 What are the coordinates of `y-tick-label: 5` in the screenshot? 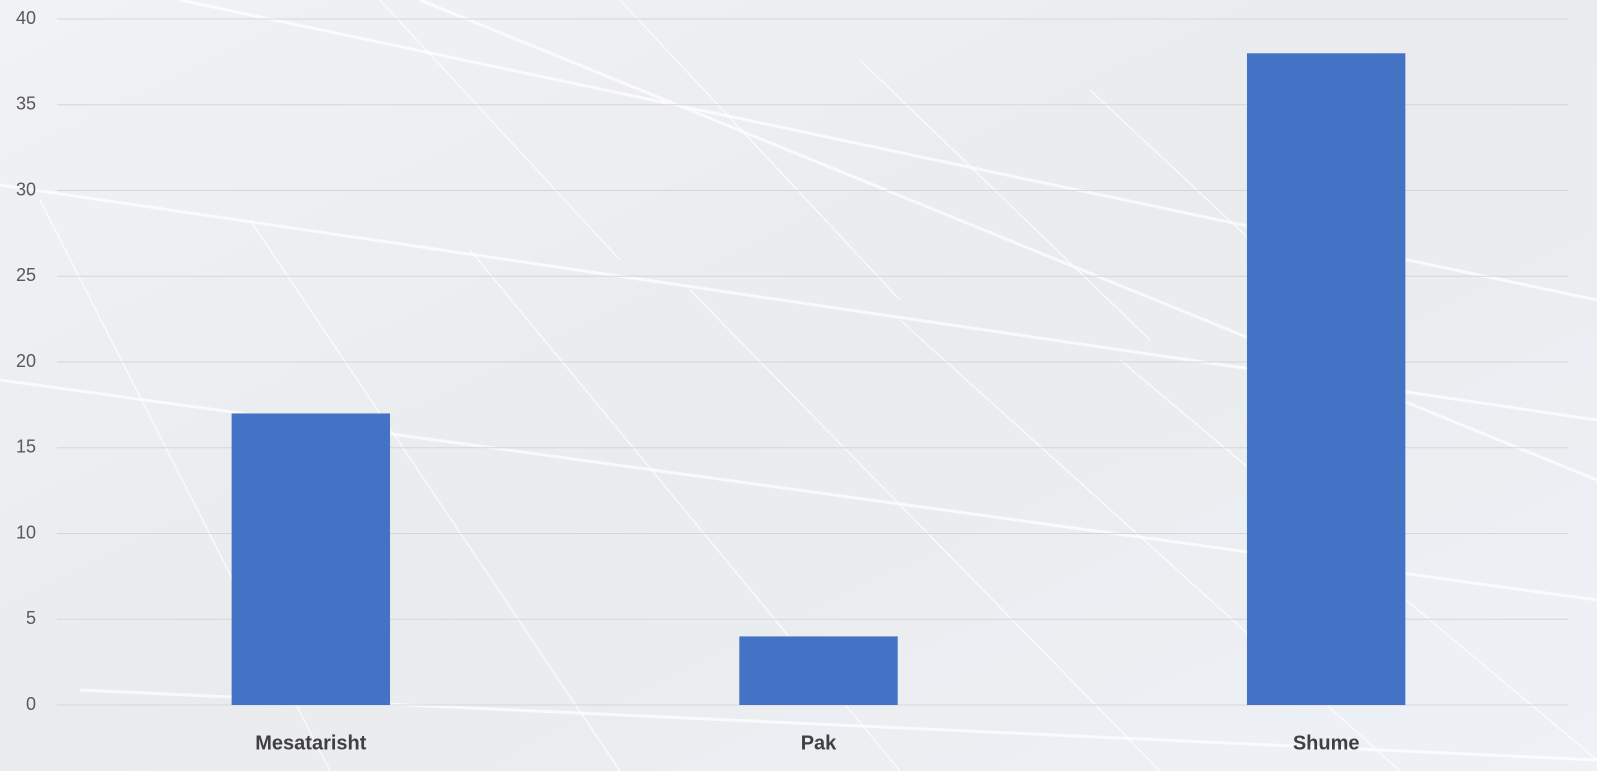 It's located at (31, 618).